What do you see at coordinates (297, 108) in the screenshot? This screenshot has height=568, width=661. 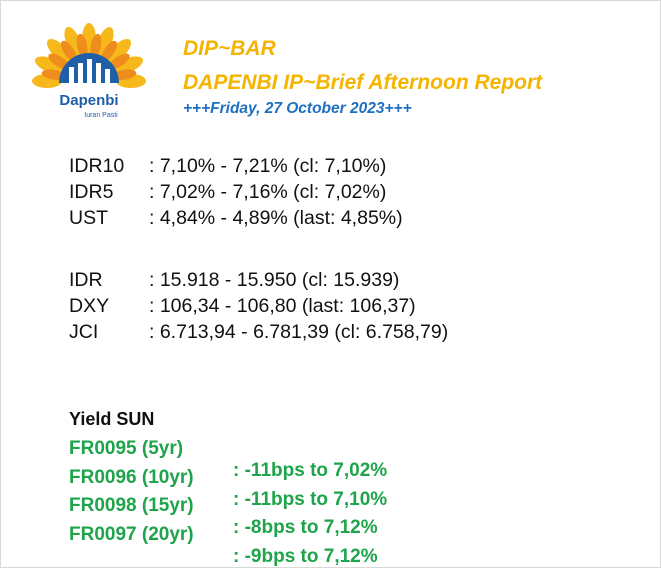 I see `report-date: +++Friday, 27 October 2023+++` at bounding box center [297, 108].